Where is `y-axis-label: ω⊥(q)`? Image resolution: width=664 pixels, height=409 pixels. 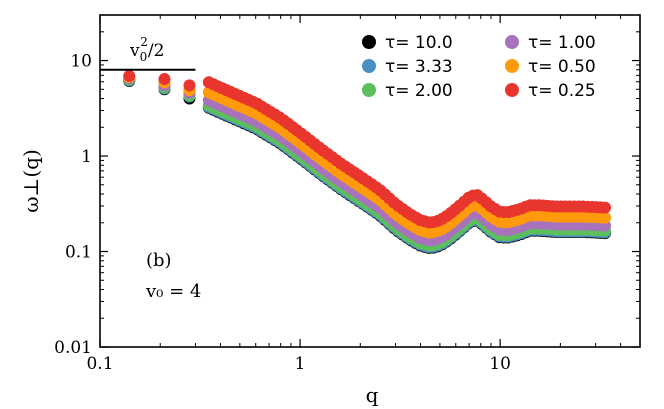 y-axis-label: ω⊥(q) is located at coordinates (31, 181).